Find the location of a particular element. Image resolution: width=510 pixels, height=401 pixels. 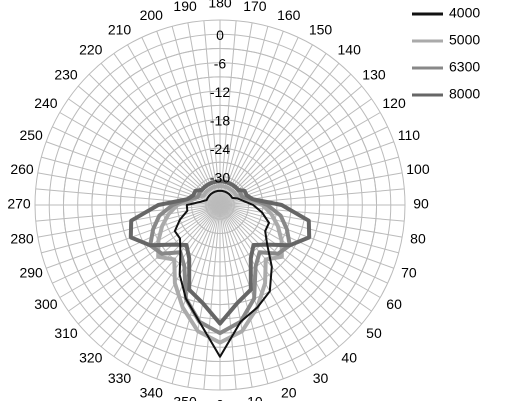

legend-label: 4000 is located at coordinates (464, 13).